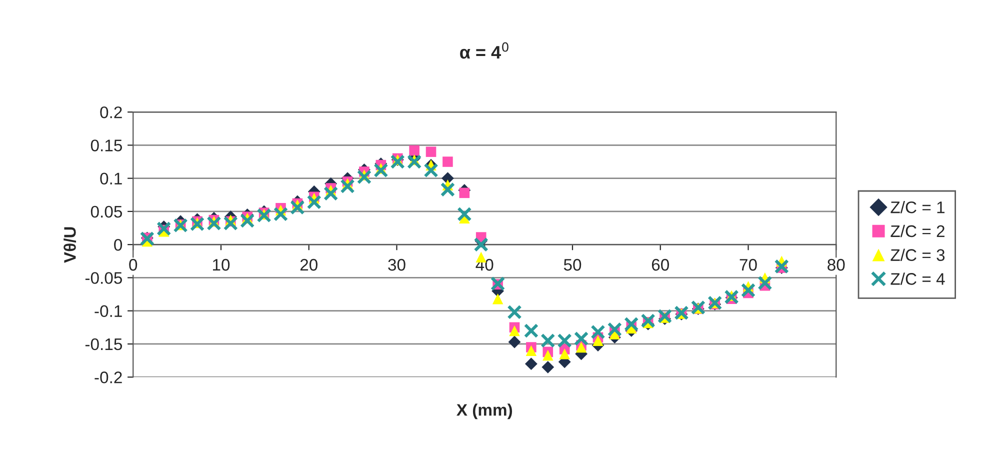 Image resolution: width=986 pixels, height=450 pixels. What do you see at coordinates (917, 231) in the screenshot?
I see `legend-label: Z/C = 2` at bounding box center [917, 231].